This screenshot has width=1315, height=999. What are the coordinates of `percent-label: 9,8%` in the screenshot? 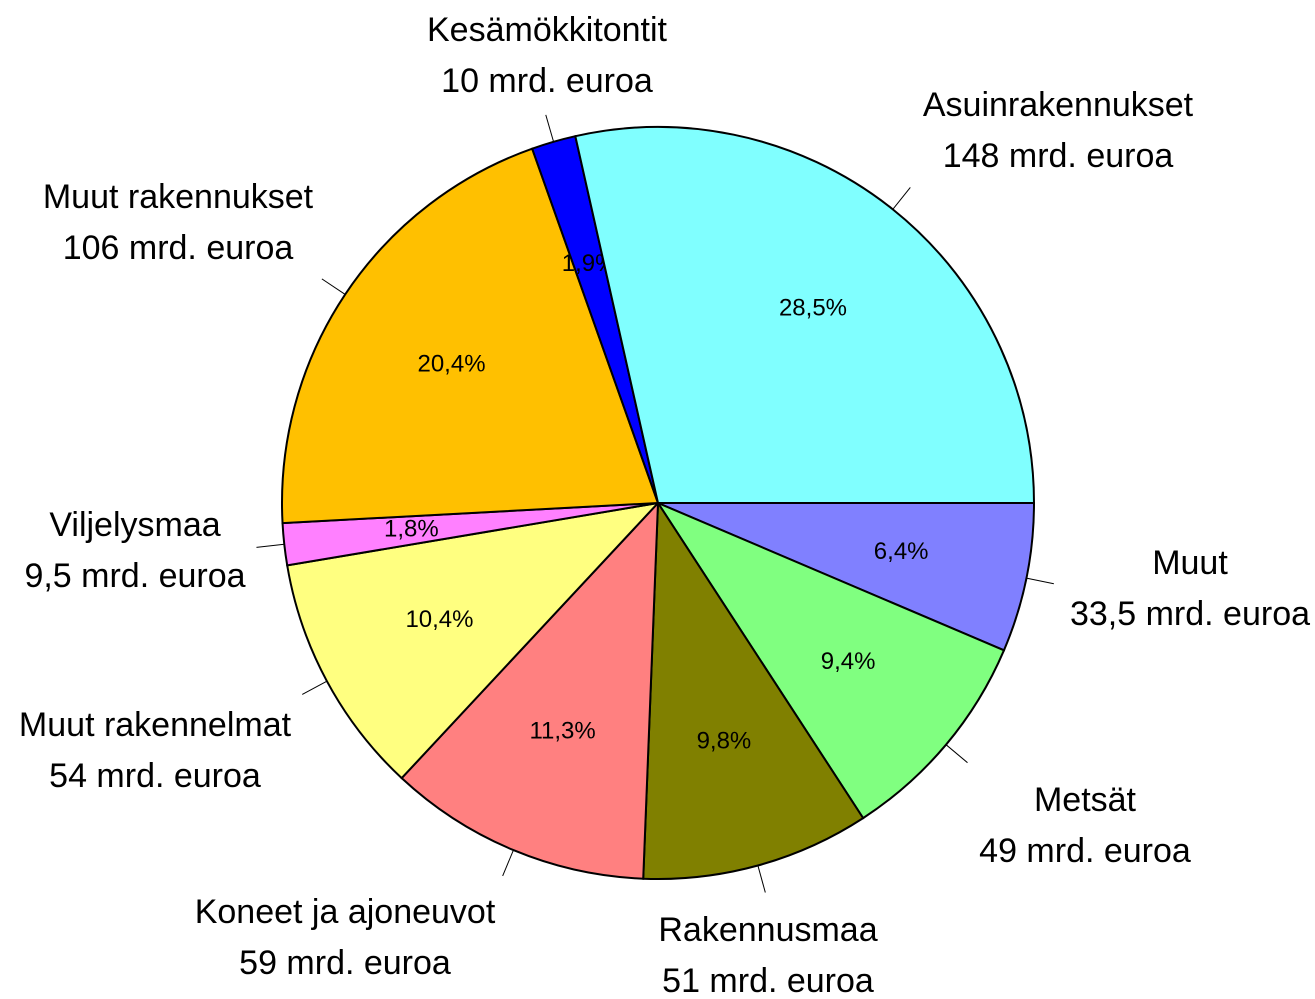 It's located at (724, 741).